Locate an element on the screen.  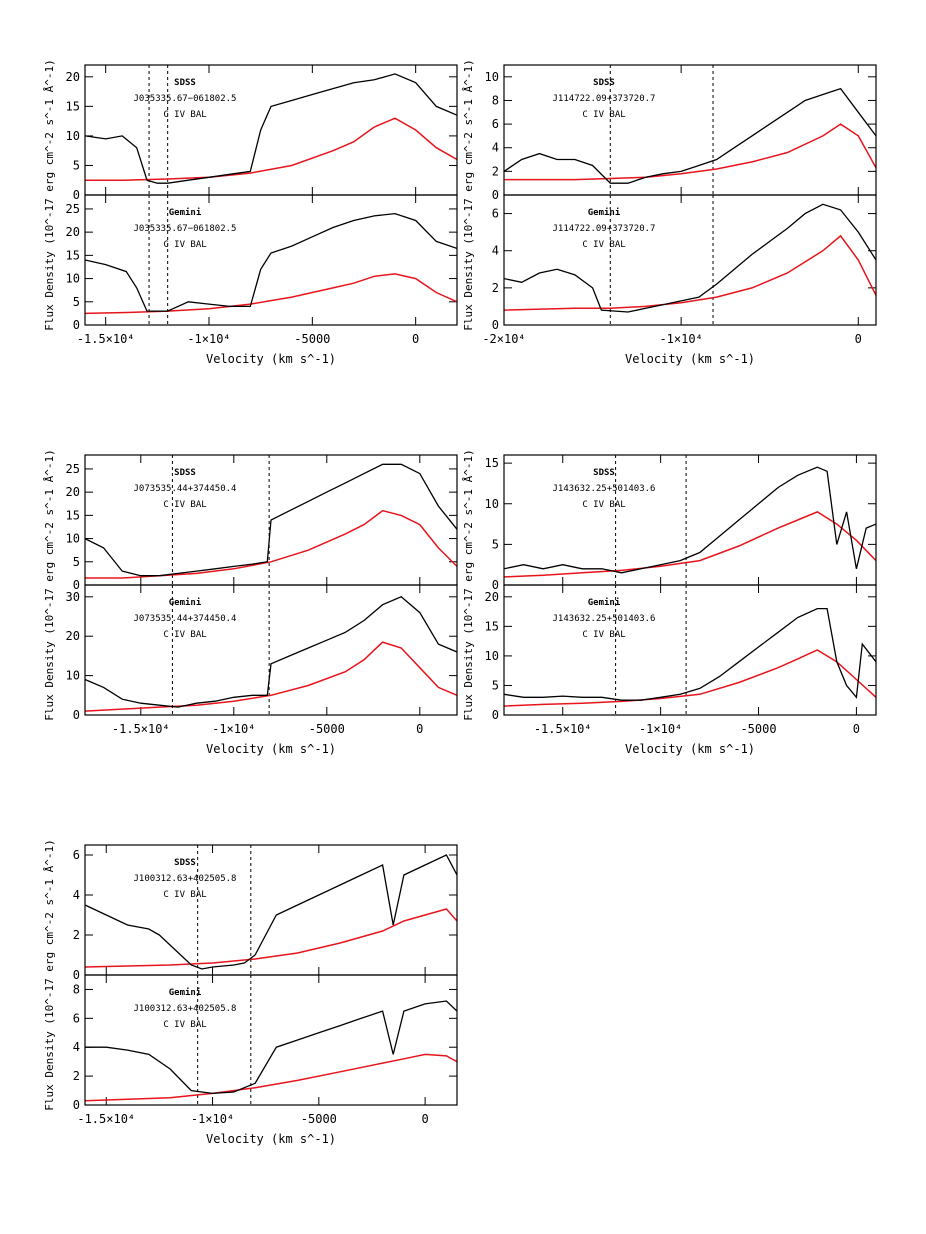
x-tick-label: -2×10⁴ is located at coordinates (503, 339).